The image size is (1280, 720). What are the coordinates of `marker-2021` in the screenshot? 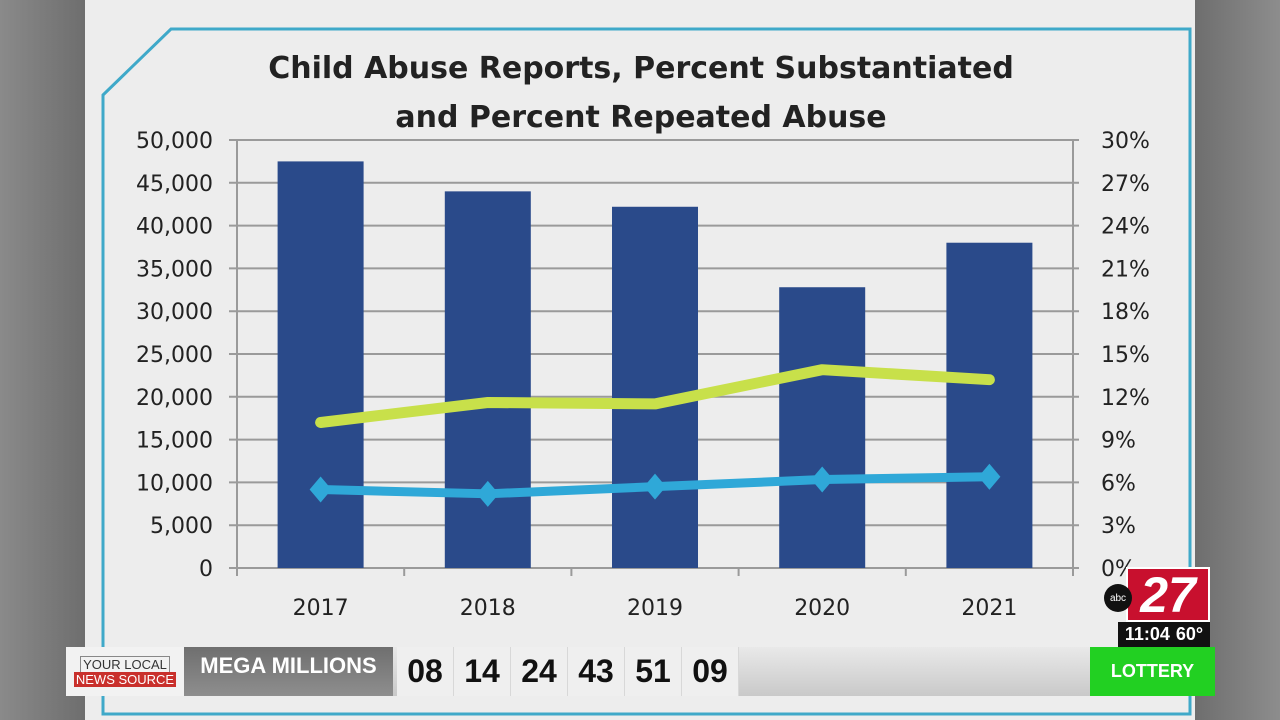 It's located at (989, 476).